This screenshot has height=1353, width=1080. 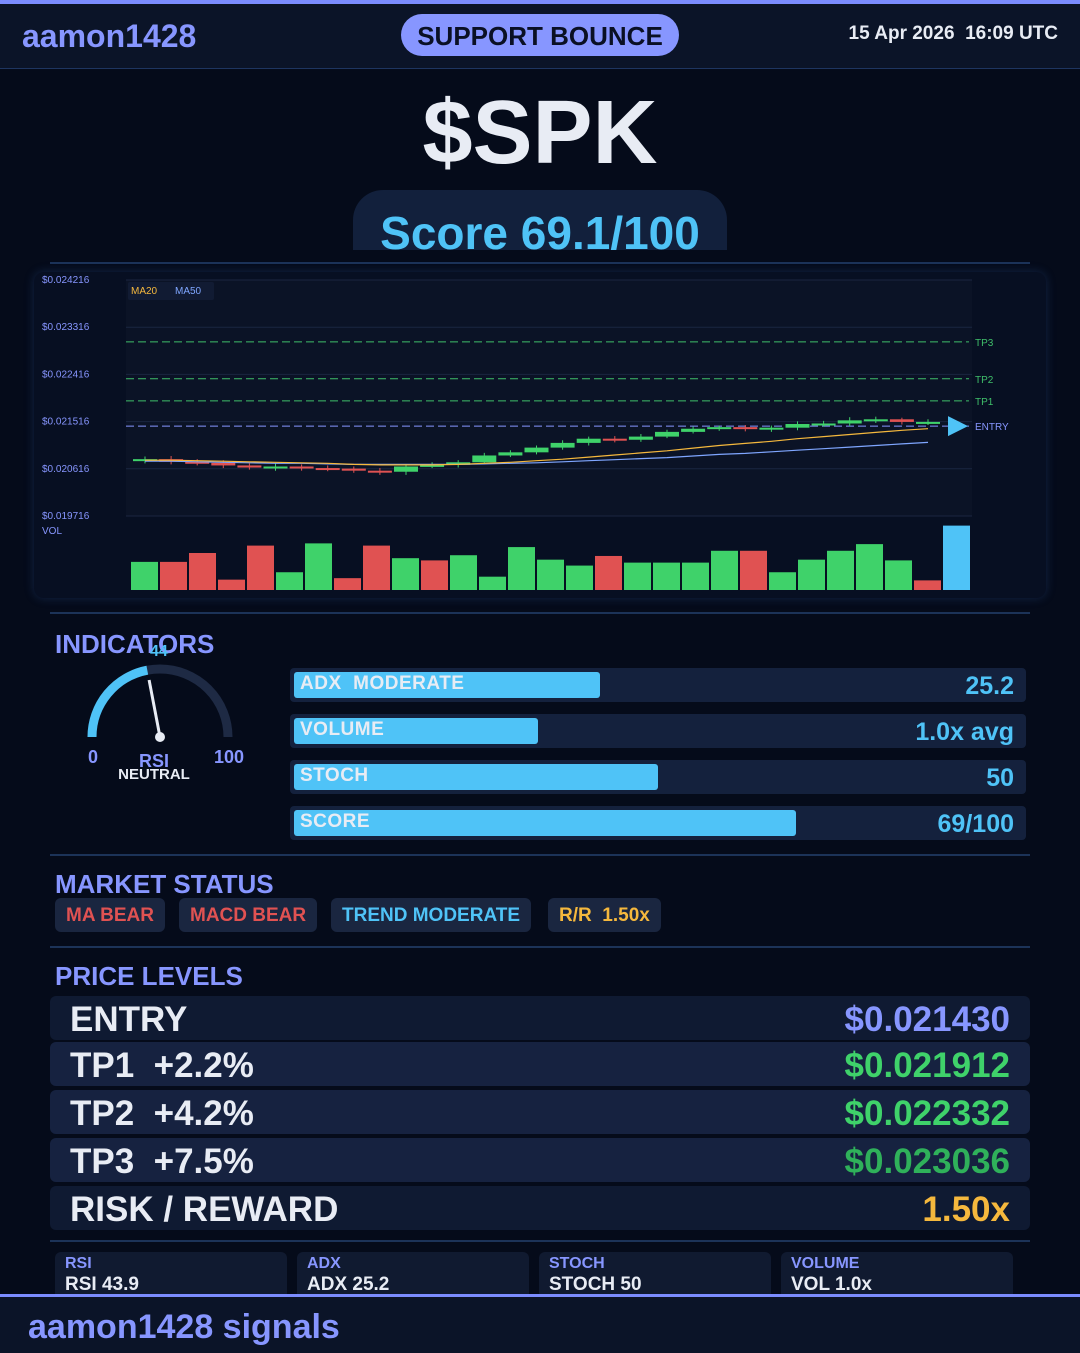 I want to click on brand-name: aamon1428, so click(x=109, y=36).